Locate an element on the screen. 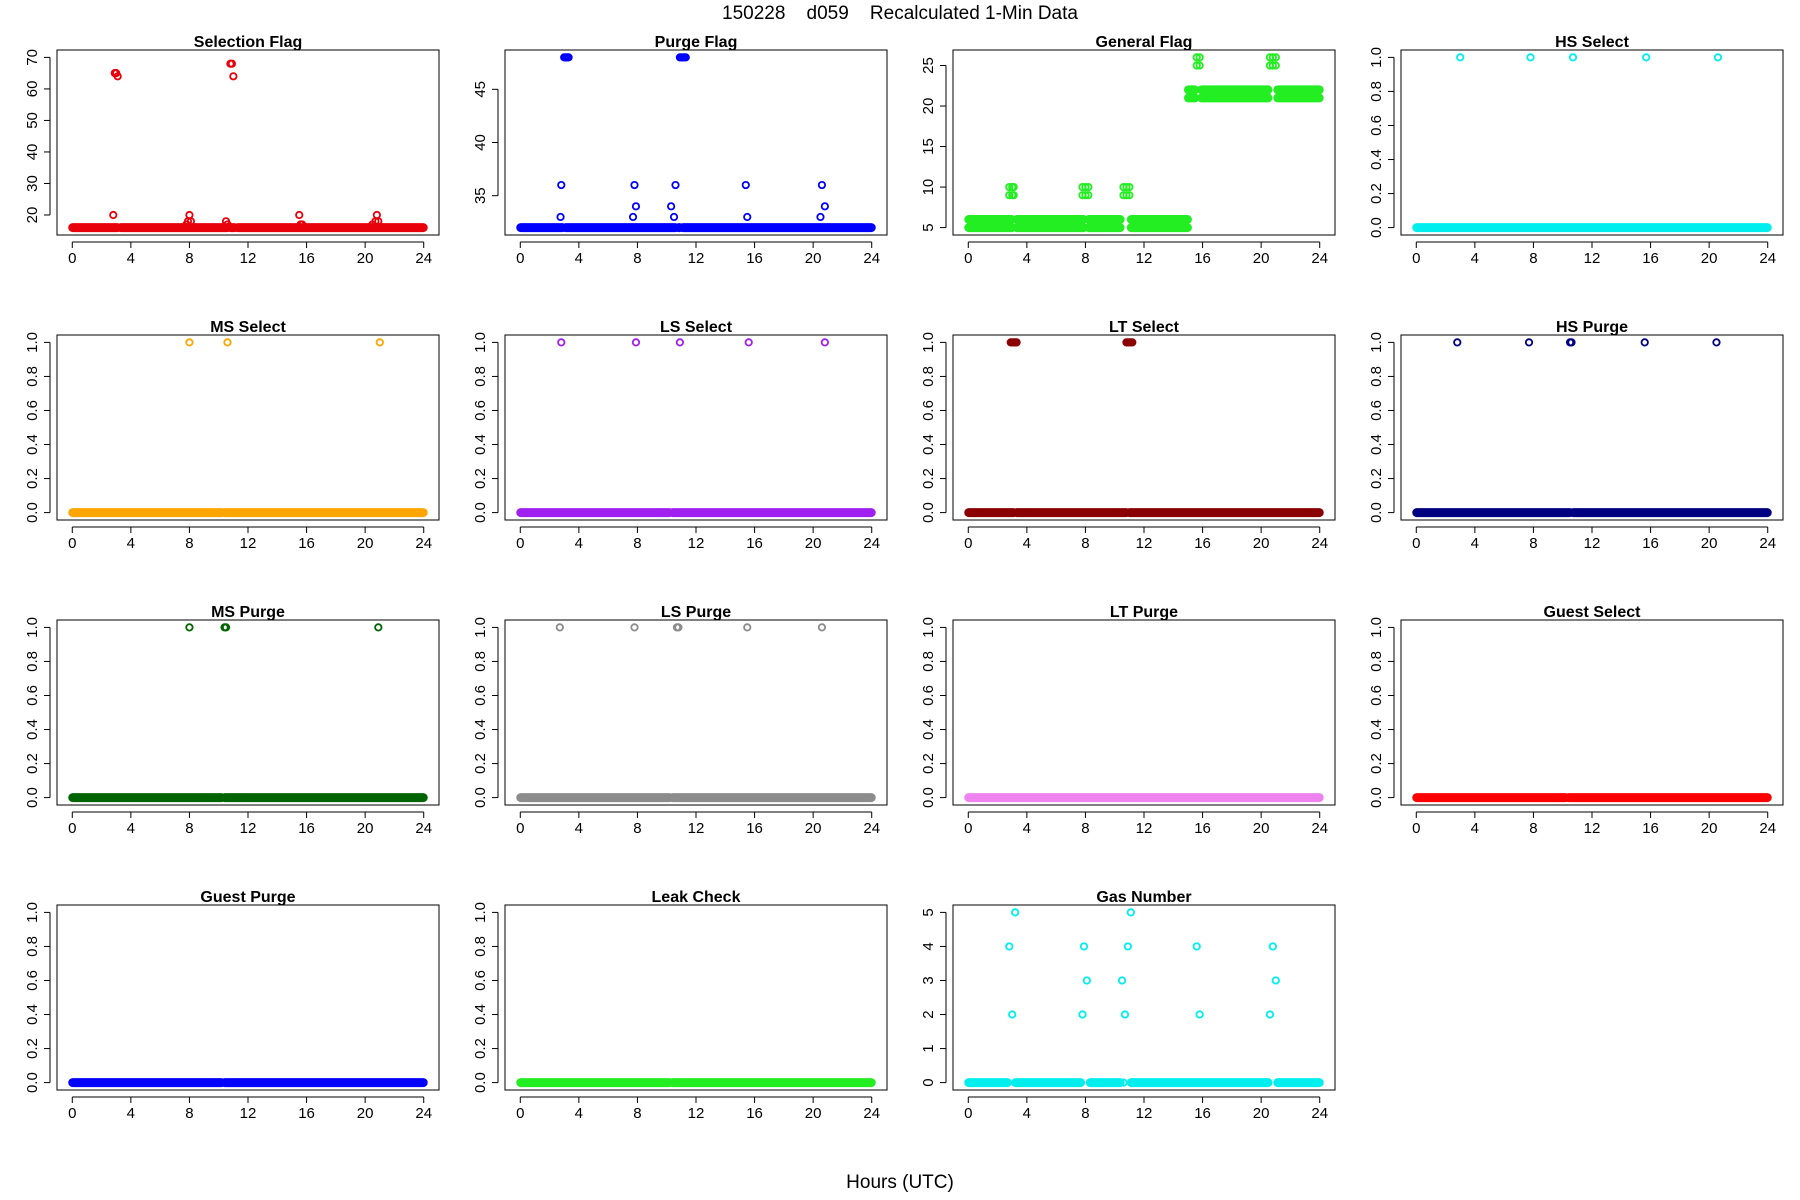 The height and width of the screenshot is (1200, 1800). panel-title: LS Purge is located at coordinates (696, 612).